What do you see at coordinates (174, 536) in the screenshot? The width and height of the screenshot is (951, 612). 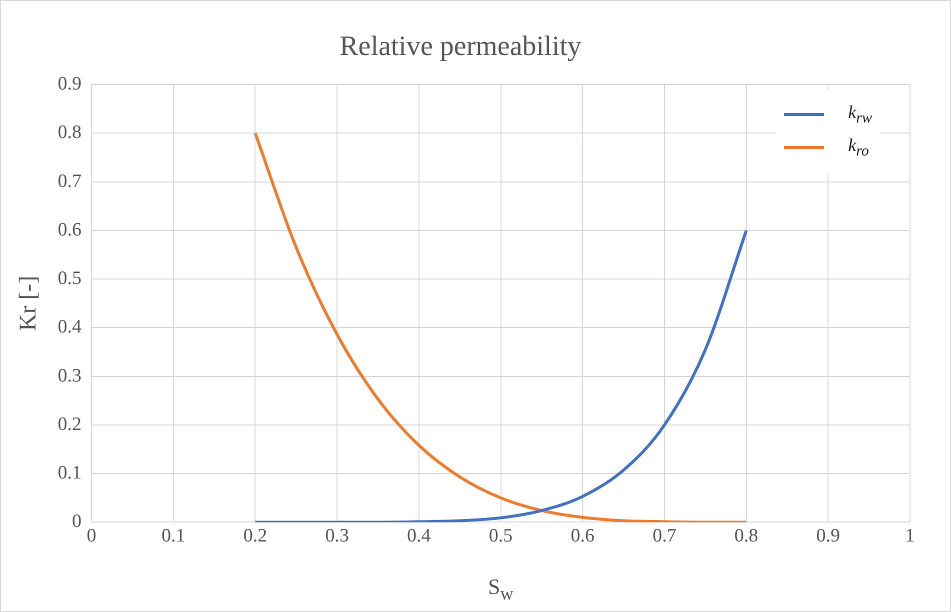 I see `x-tick-label: 0.1` at bounding box center [174, 536].